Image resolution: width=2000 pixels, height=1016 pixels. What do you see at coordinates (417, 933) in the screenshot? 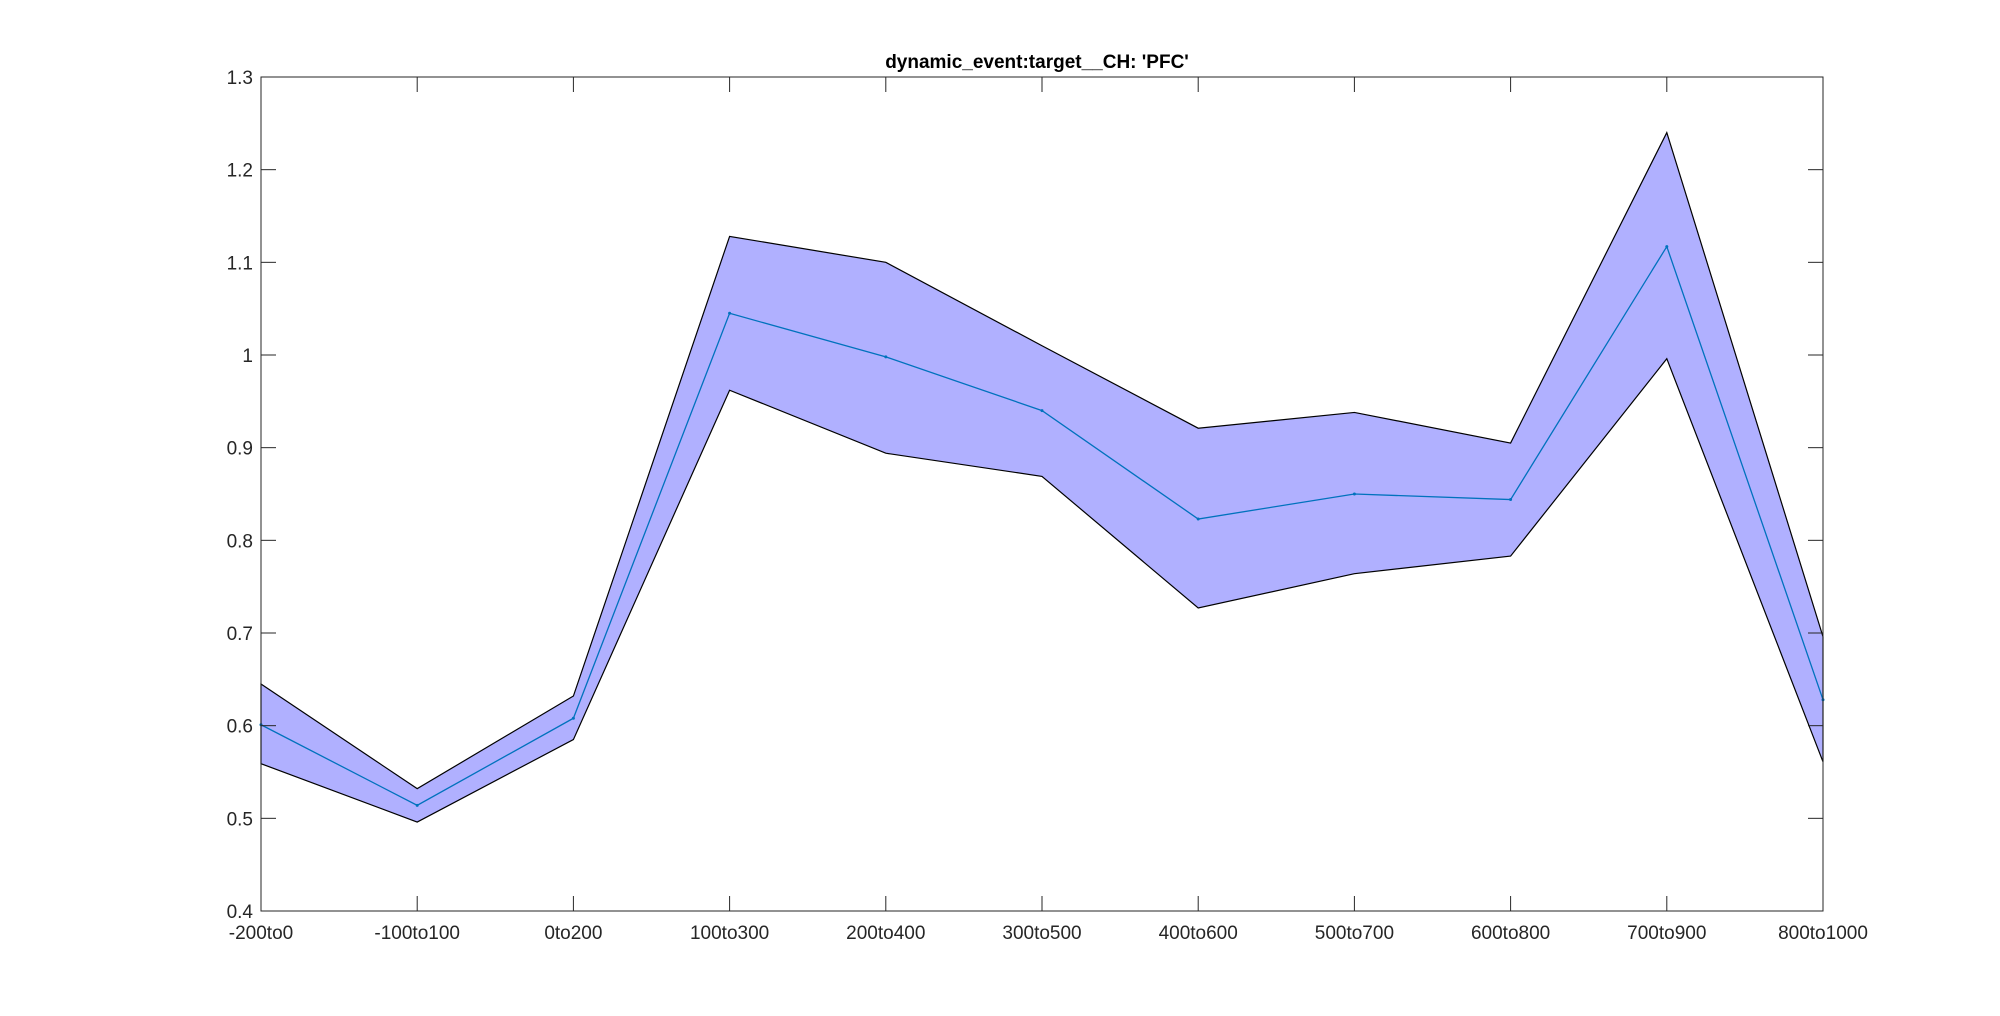
I see `x-tick-label-1: -100to100` at bounding box center [417, 933].